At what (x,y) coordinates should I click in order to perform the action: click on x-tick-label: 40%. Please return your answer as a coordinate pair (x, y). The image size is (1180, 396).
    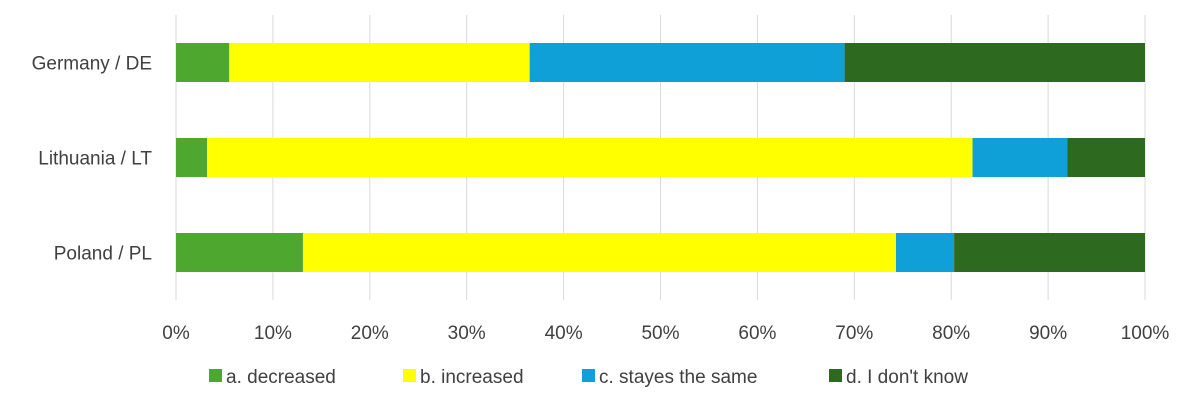
    Looking at the image, I should click on (564, 333).